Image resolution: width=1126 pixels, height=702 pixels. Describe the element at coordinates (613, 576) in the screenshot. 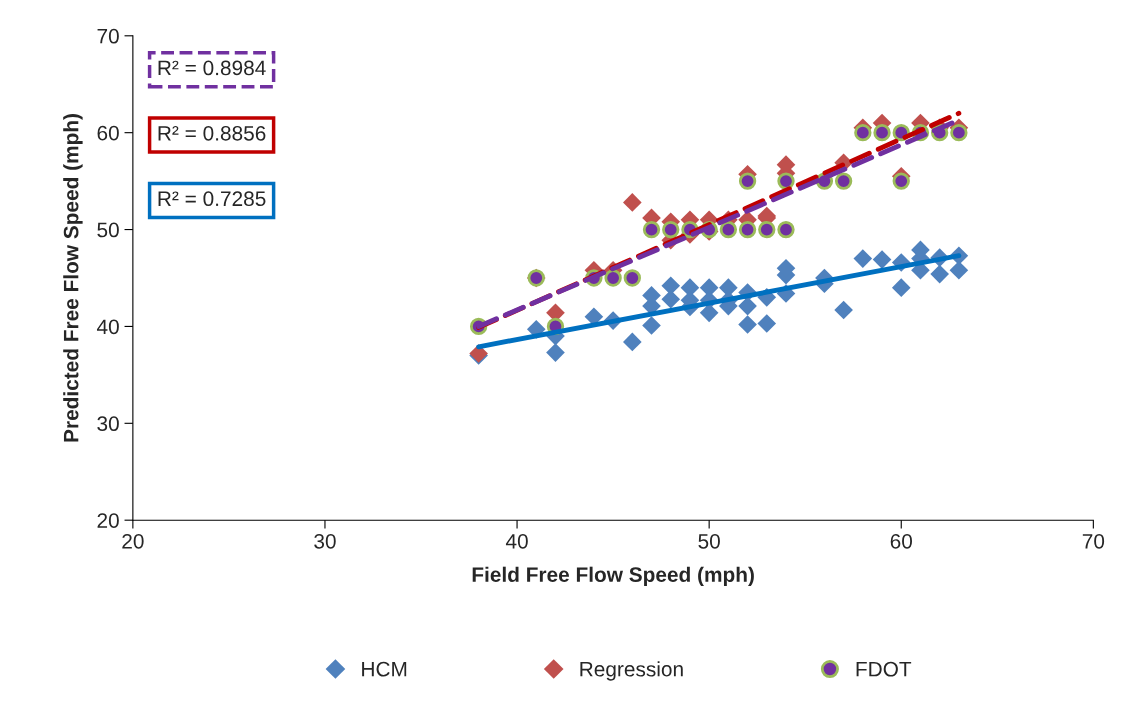

I see `x-axis-title: Field Free Flow Speed (mph)` at that location.